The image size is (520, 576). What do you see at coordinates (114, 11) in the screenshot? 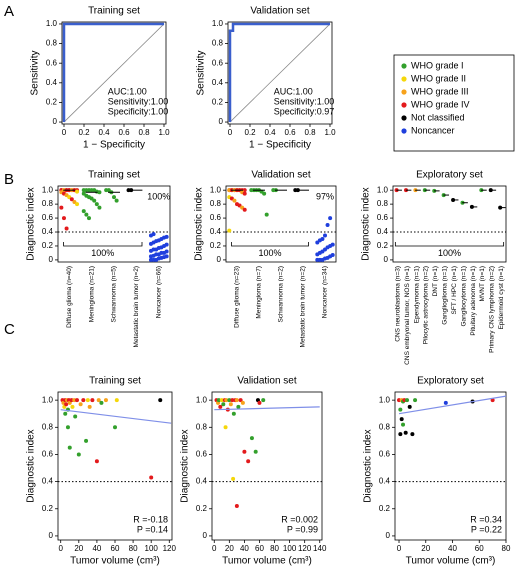
I see `chart-title: Training set` at bounding box center [114, 11].